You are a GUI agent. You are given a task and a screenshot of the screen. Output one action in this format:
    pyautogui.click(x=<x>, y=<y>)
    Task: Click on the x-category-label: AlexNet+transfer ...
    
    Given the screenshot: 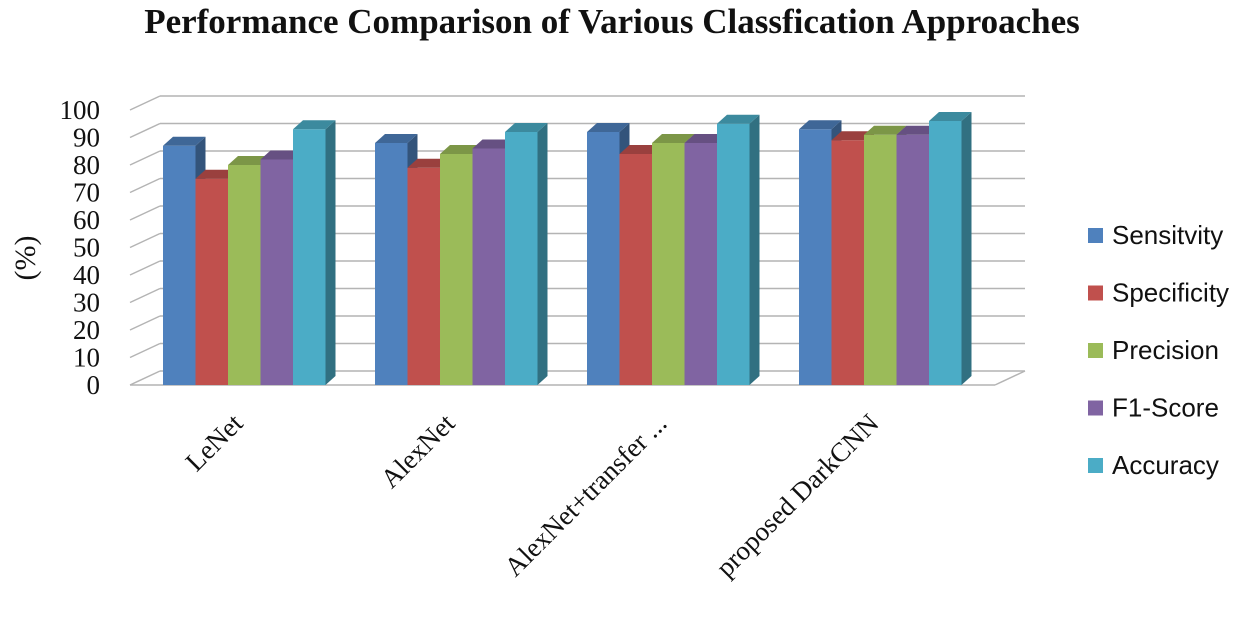 What is the action you would take?
    pyautogui.click(x=585, y=495)
    